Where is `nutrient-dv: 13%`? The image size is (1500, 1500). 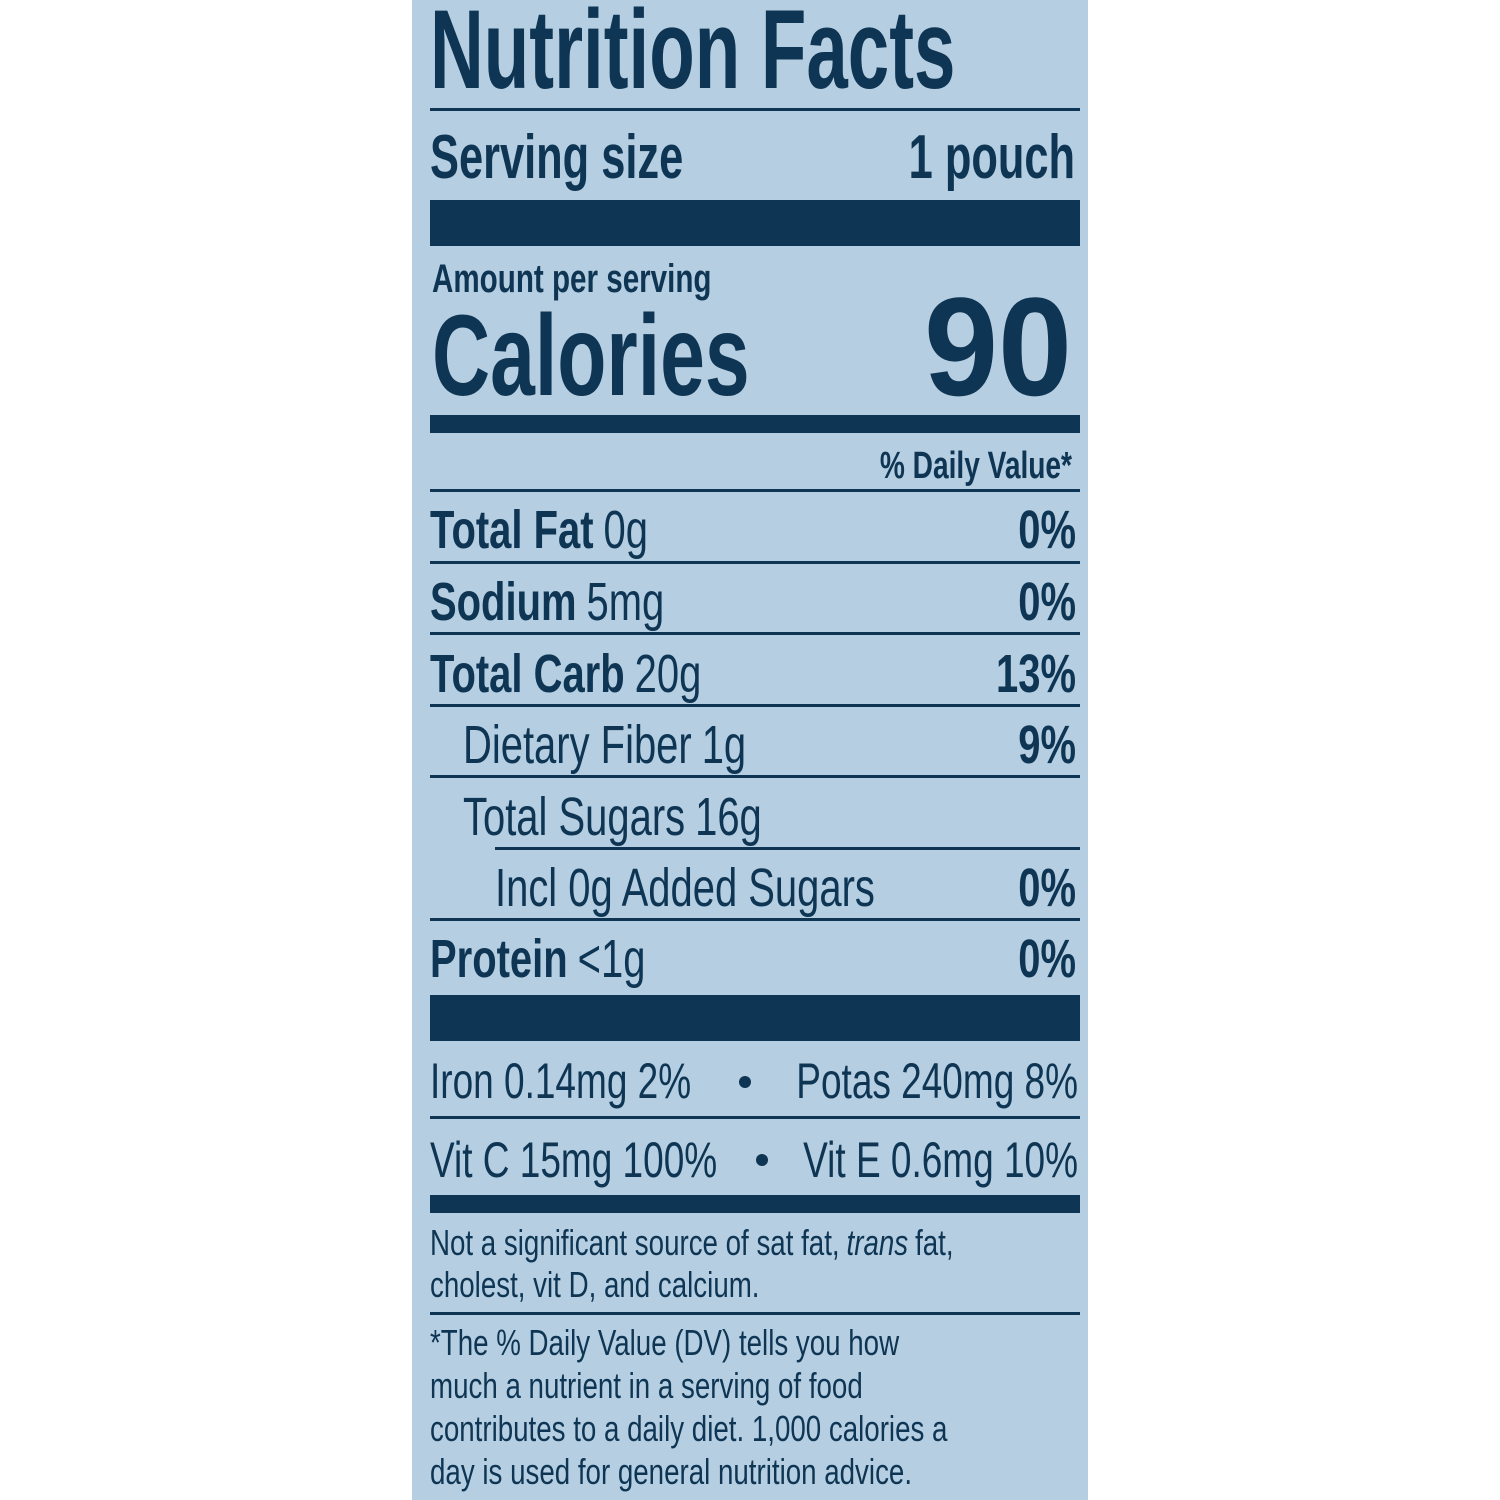 nutrient-dv: 13% is located at coordinates (1036, 674).